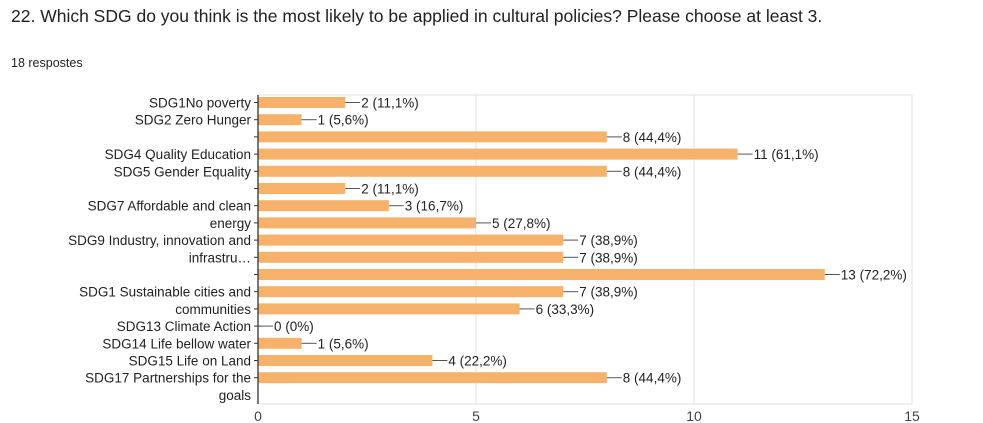 The height and width of the screenshot is (423, 983). Describe the element at coordinates (190, 361) in the screenshot. I see `category-label: SDG15 Life on Land` at that location.